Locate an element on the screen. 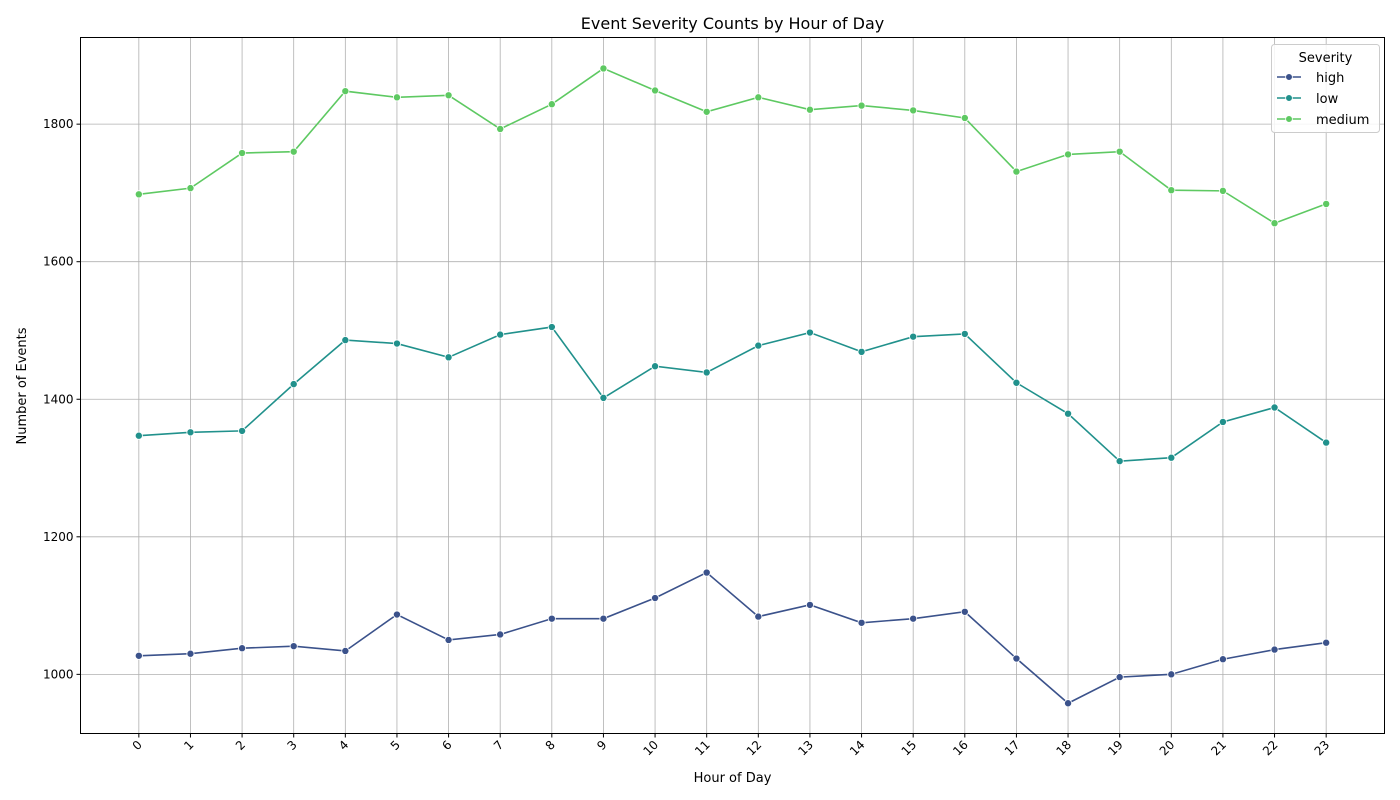 Image resolution: width=1400 pixels, height=800 pixels. x-tick-label: 22 is located at coordinates (1270, 748).